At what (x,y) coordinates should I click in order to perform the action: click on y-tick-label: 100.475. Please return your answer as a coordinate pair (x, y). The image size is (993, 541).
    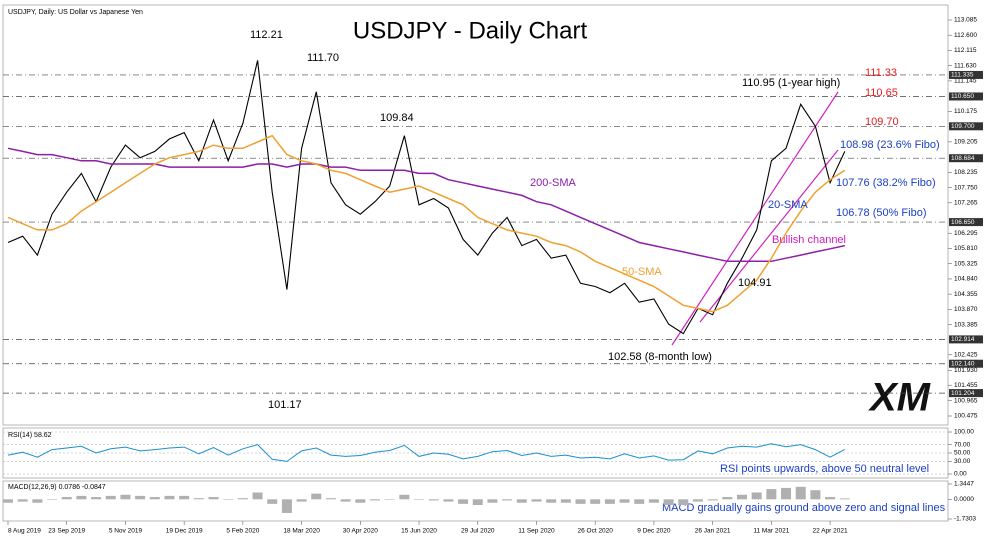
    Looking at the image, I should click on (966, 416).